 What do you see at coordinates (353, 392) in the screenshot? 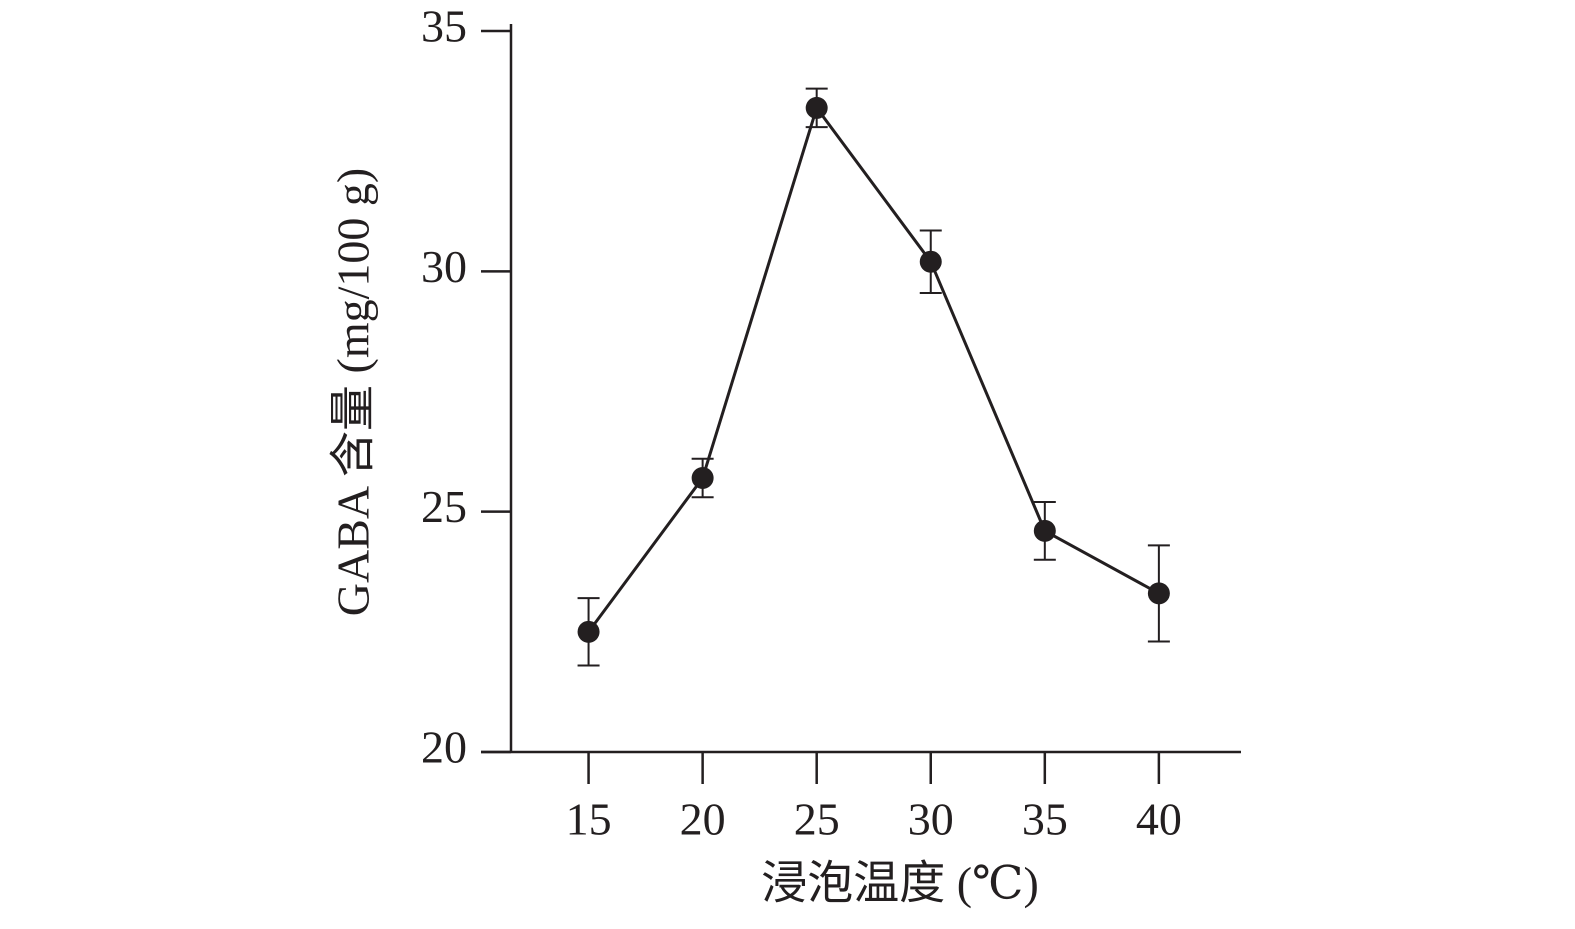
I see `y-axis-label: GABA 含量 (mg/100 g)` at bounding box center [353, 392].